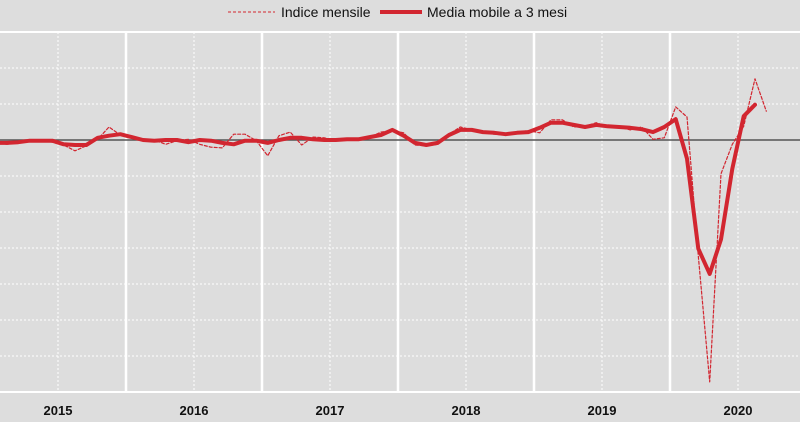 The image size is (800, 422). What do you see at coordinates (194, 410) in the screenshot?
I see `x-tick-label: 2016` at bounding box center [194, 410].